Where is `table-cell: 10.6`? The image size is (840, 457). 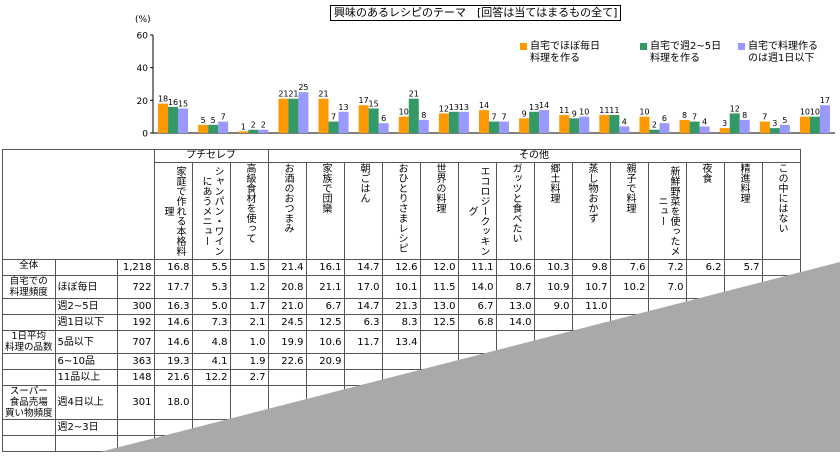
table-cell: 10.6 is located at coordinates (325, 342).